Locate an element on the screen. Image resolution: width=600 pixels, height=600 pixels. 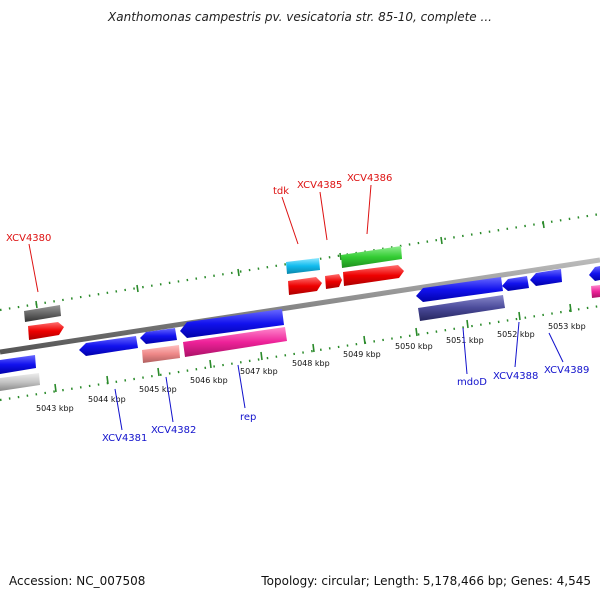
tick-label: 5053 kbp is located at coordinates (567, 326).